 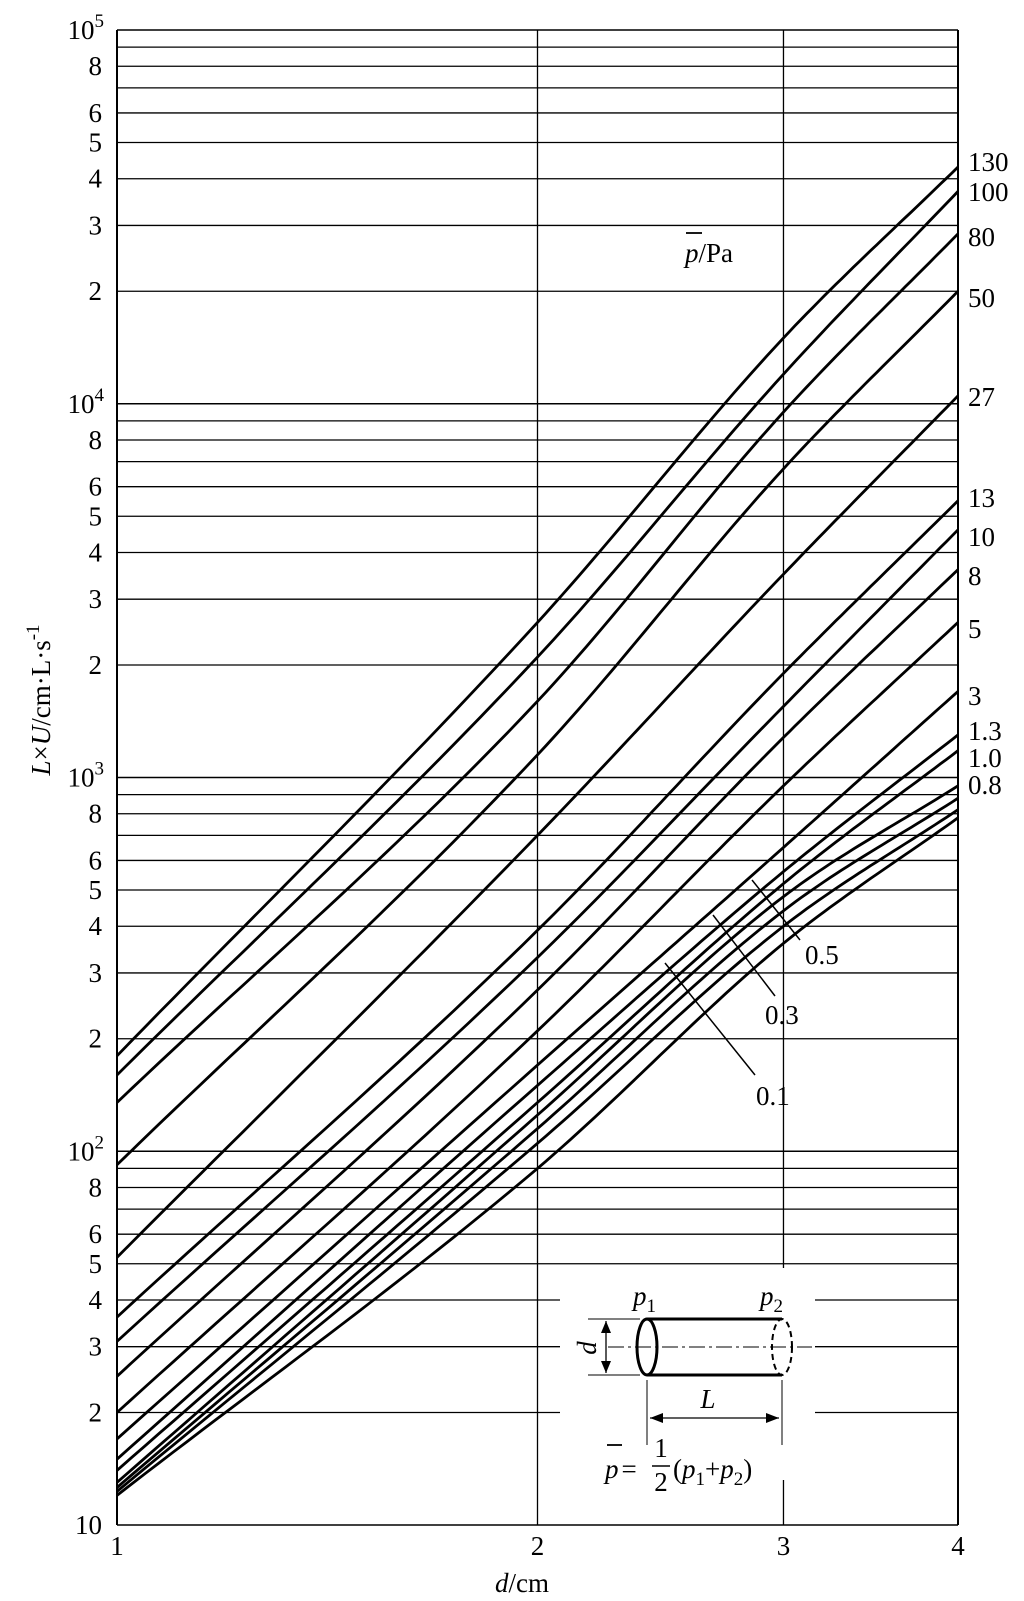 What do you see at coordinates (522, 1583) in the screenshot?
I see `x-axis-label: d/cm` at bounding box center [522, 1583].